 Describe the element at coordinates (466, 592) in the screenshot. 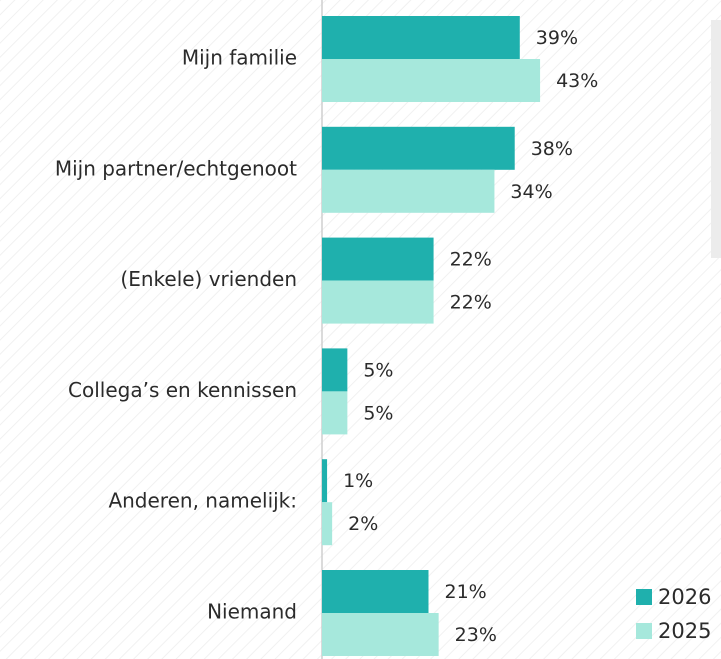

I see `value-label: 21%` at that location.